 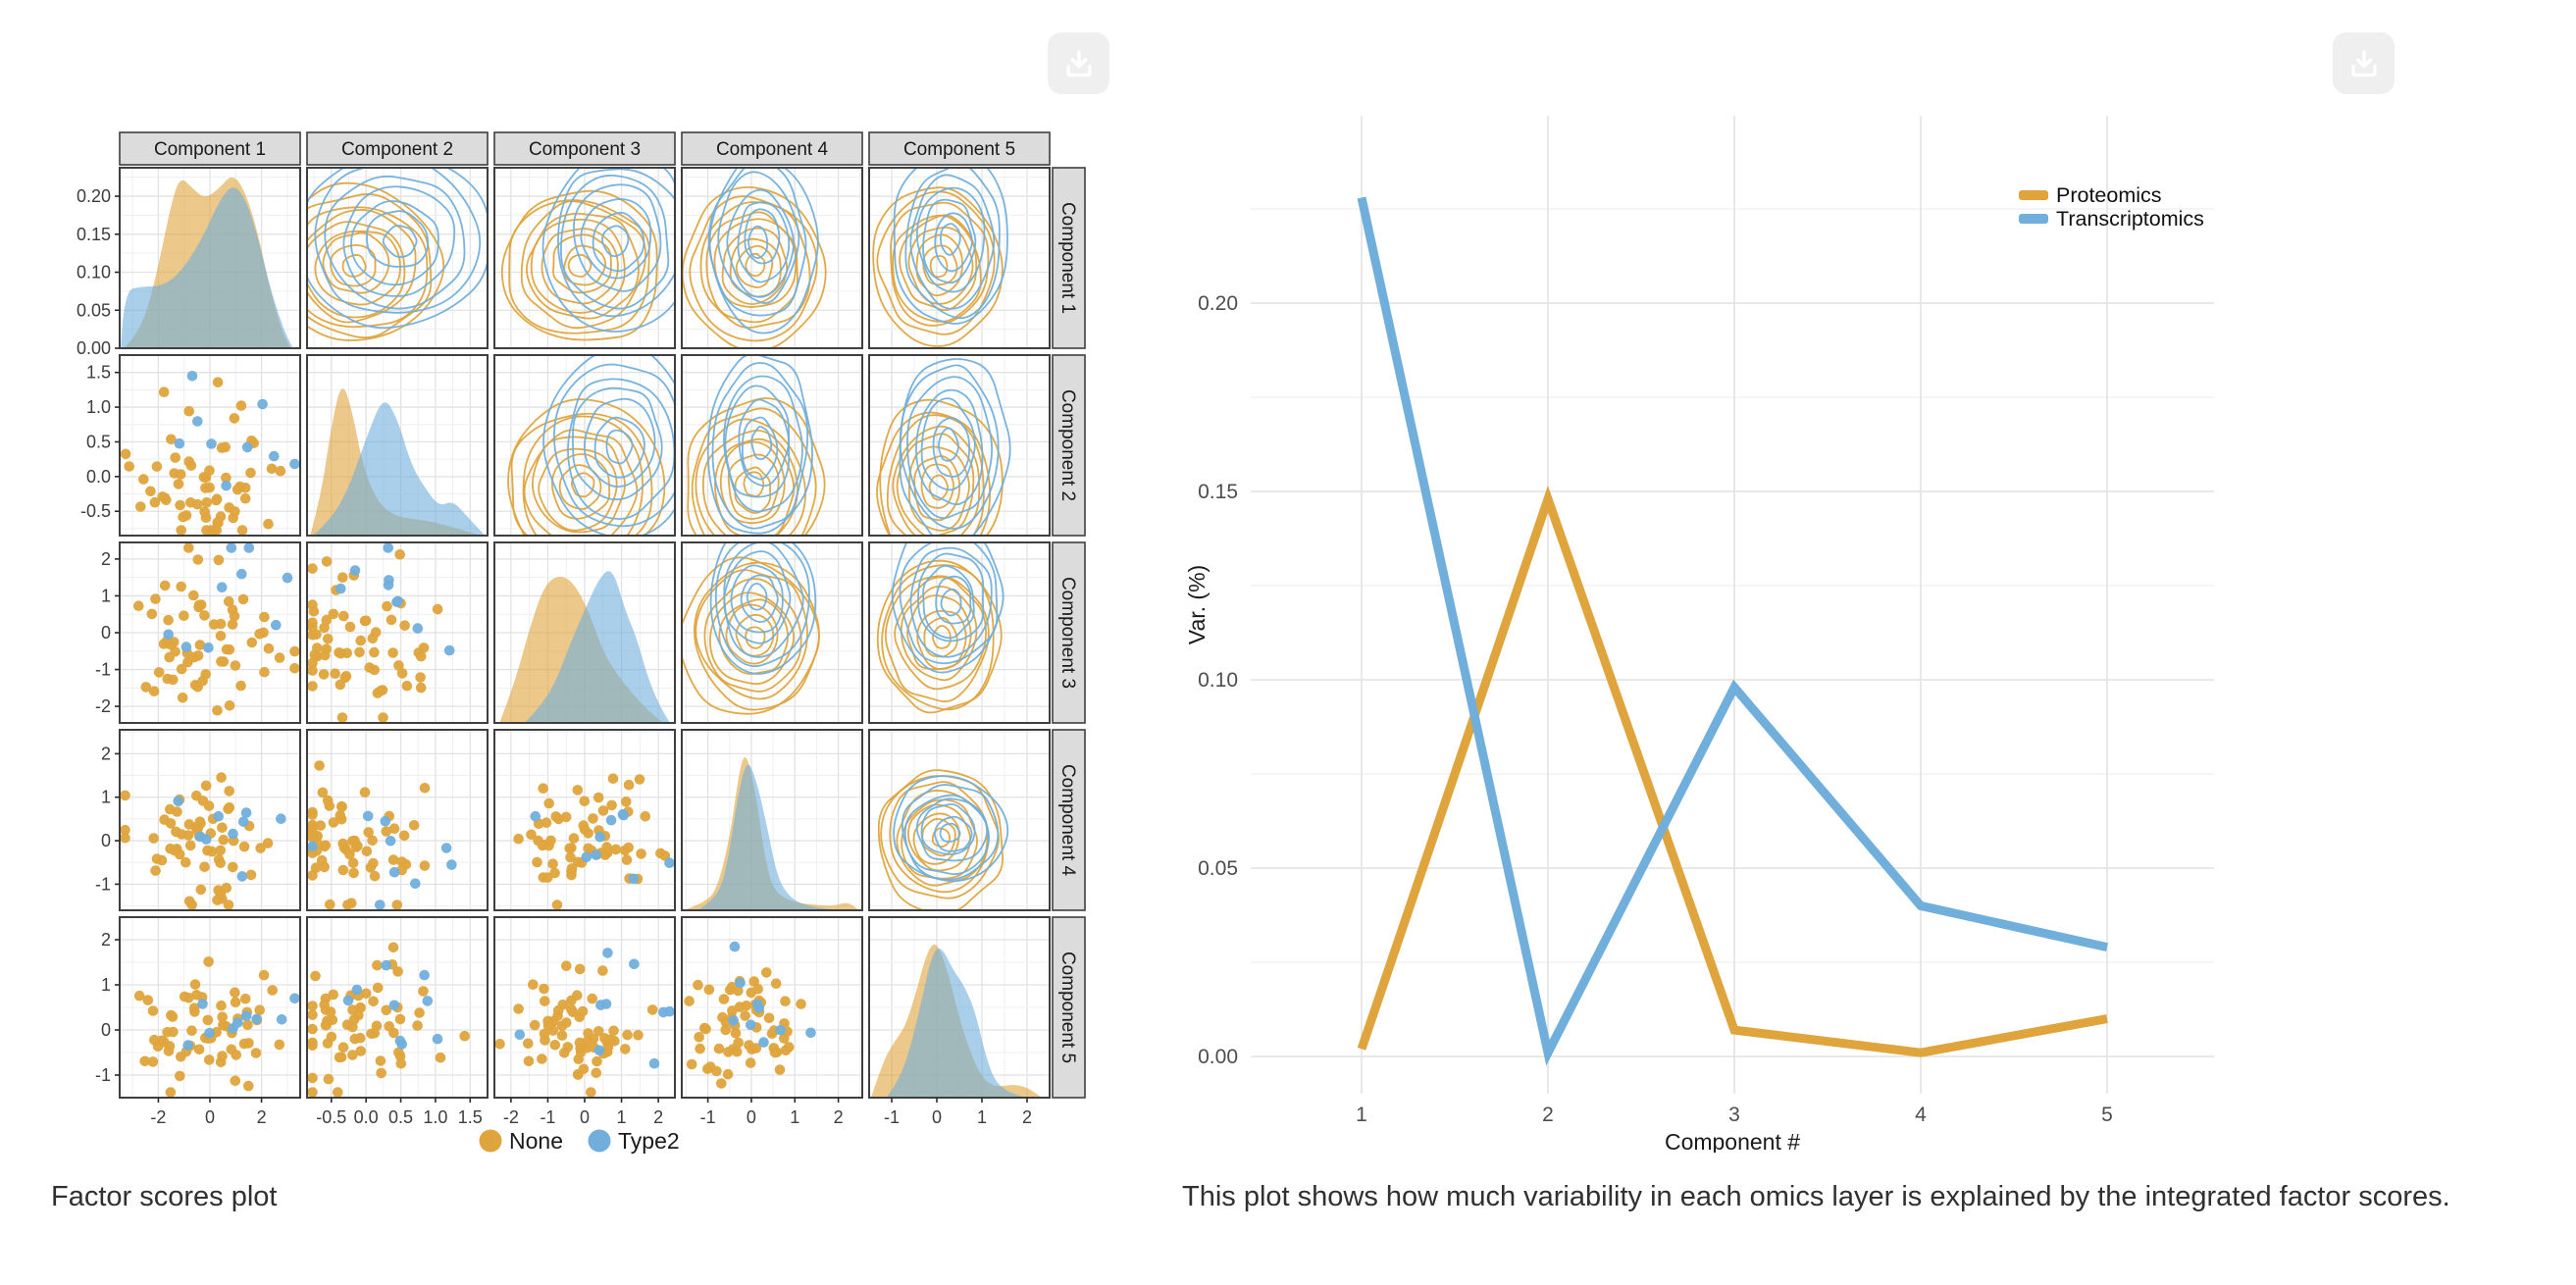 What do you see at coordinates (106, 632) in the screenshot?
I see `svg-text: 0` at bounding box center [106, 632].